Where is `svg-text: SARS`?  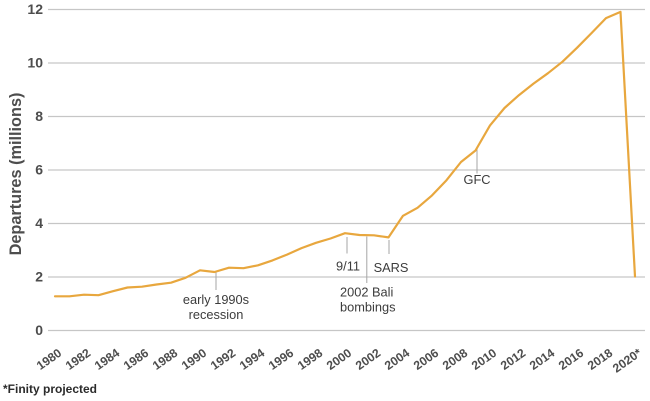
svg-text: SARS is located at coordinates (391, 267).